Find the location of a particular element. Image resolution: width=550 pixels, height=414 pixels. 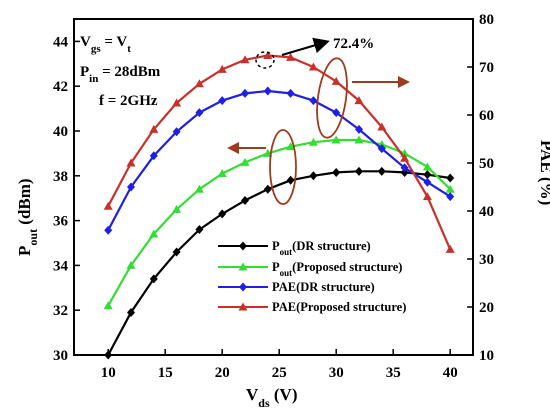

legend-label: Pout(DR structure) is located at coordinates (321, 248).